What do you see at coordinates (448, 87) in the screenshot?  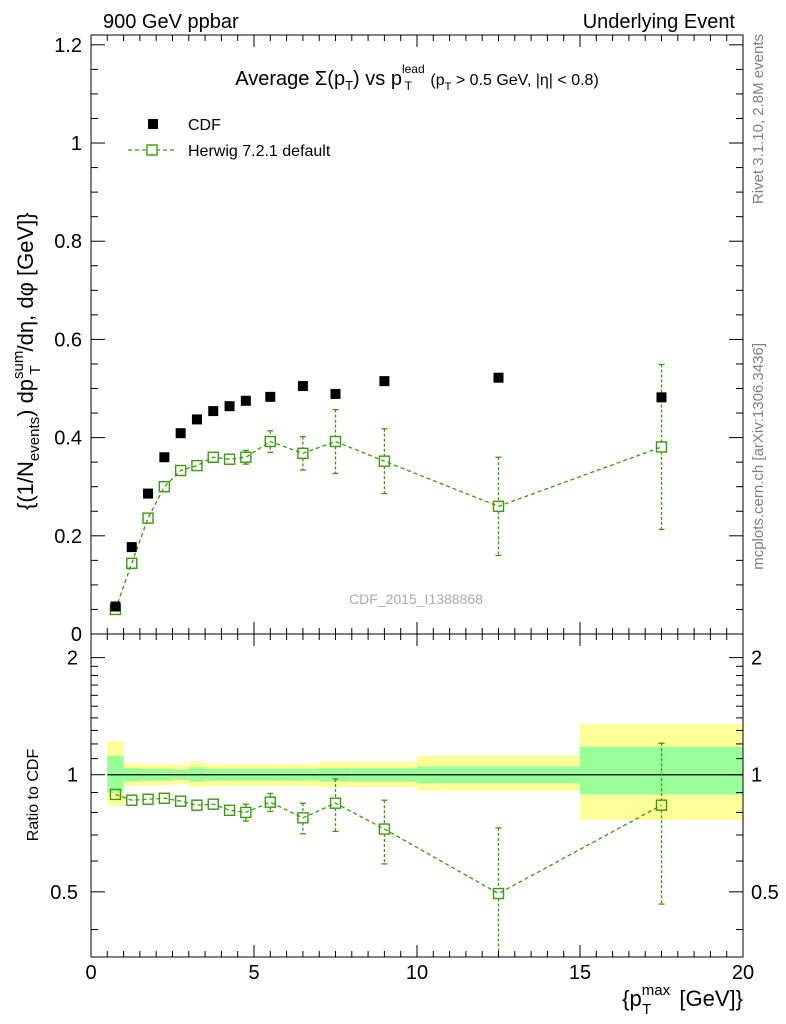 I see `title-sub-t3: T` at bounding box center [448, 87].